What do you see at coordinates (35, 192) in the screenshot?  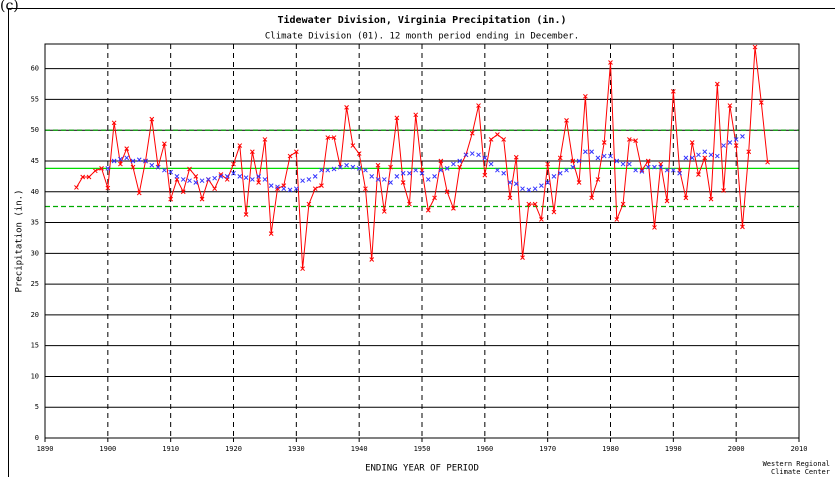 I see `y-tick-label: 40` at bounding box center [35, 192].